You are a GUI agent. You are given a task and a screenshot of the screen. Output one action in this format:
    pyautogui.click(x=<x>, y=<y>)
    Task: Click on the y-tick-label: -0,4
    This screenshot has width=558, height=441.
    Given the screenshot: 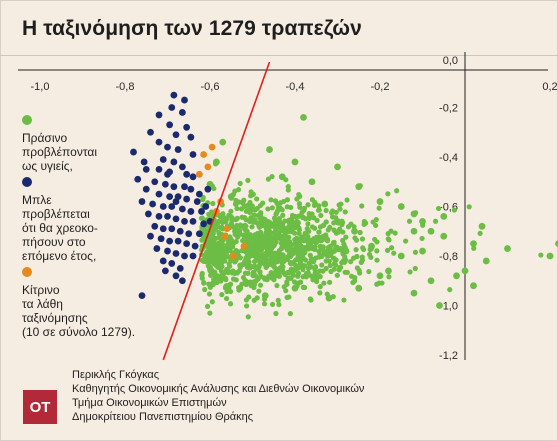 What is the action you would take?
    pyautogui.click(x=448, y=158)
    